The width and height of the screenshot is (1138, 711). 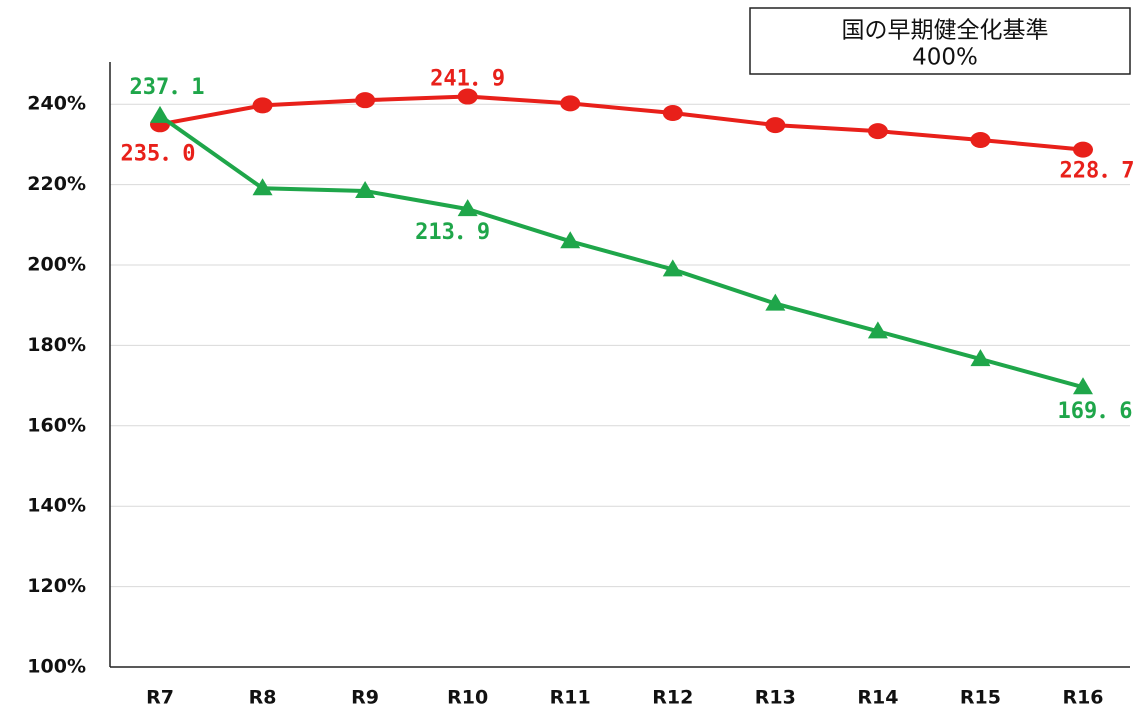 What do you see at coordinates (158, 153) in the screenshot?
I see `value-label: 235．0` at bounding box center [158, 153].